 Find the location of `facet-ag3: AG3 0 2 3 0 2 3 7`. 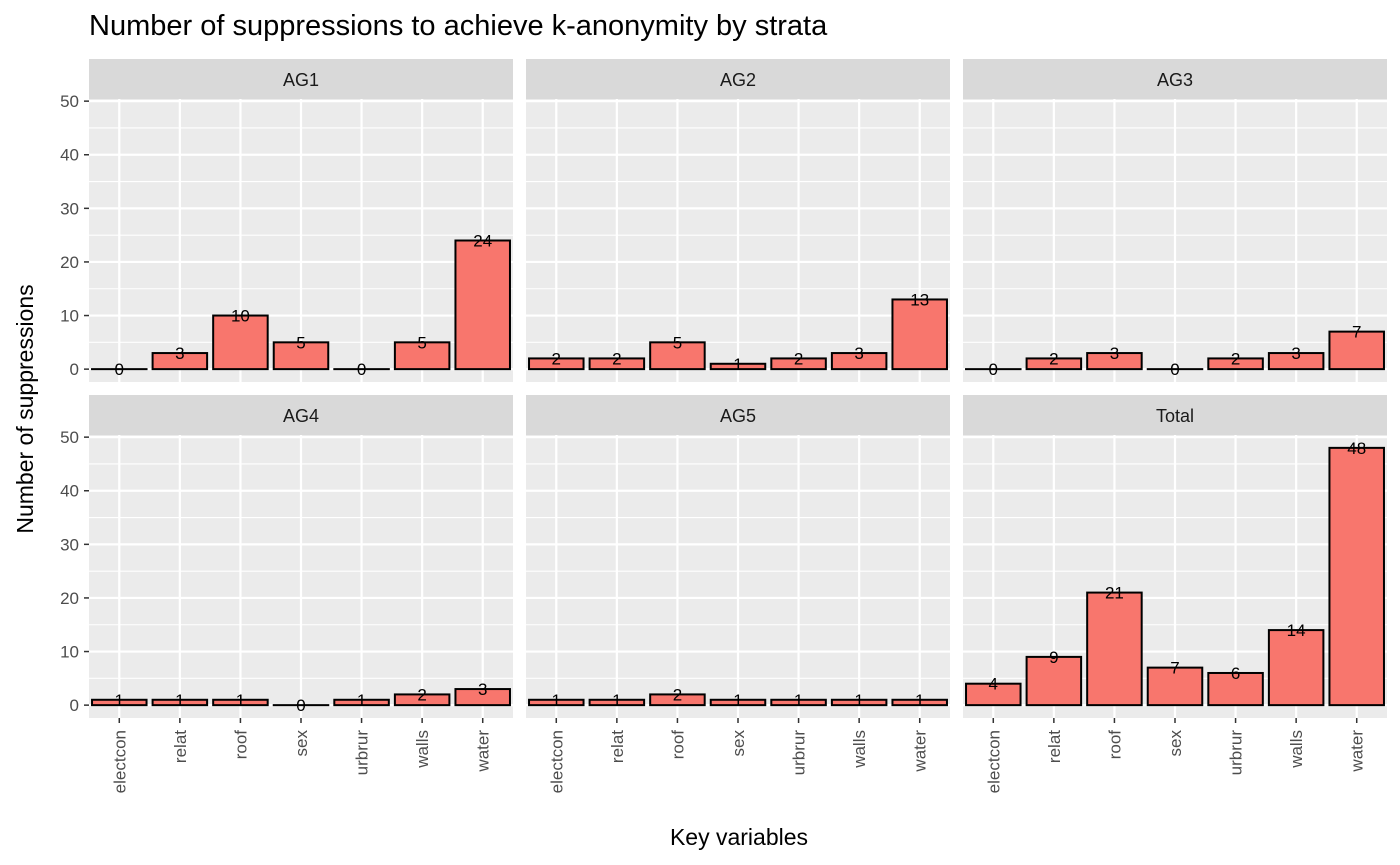

facet-ag3: AG3 0 2 3 0 2 3 7 is located at coordinates (1175, 220).